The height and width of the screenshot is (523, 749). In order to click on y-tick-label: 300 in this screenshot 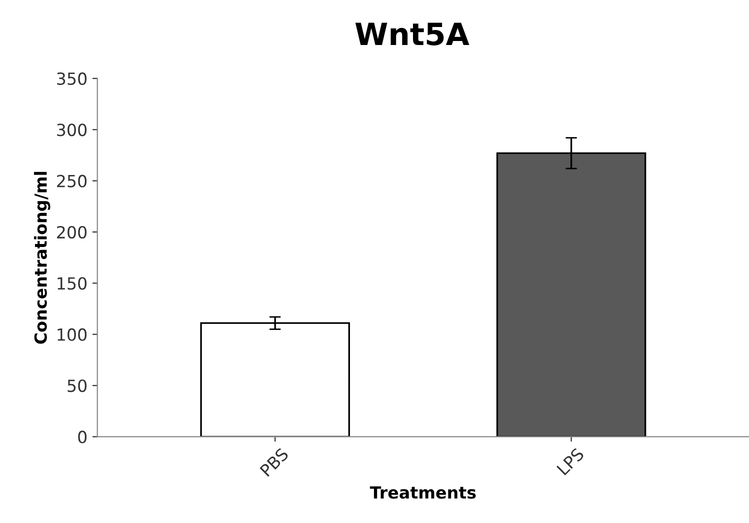, I will do `click(72, 130)`.